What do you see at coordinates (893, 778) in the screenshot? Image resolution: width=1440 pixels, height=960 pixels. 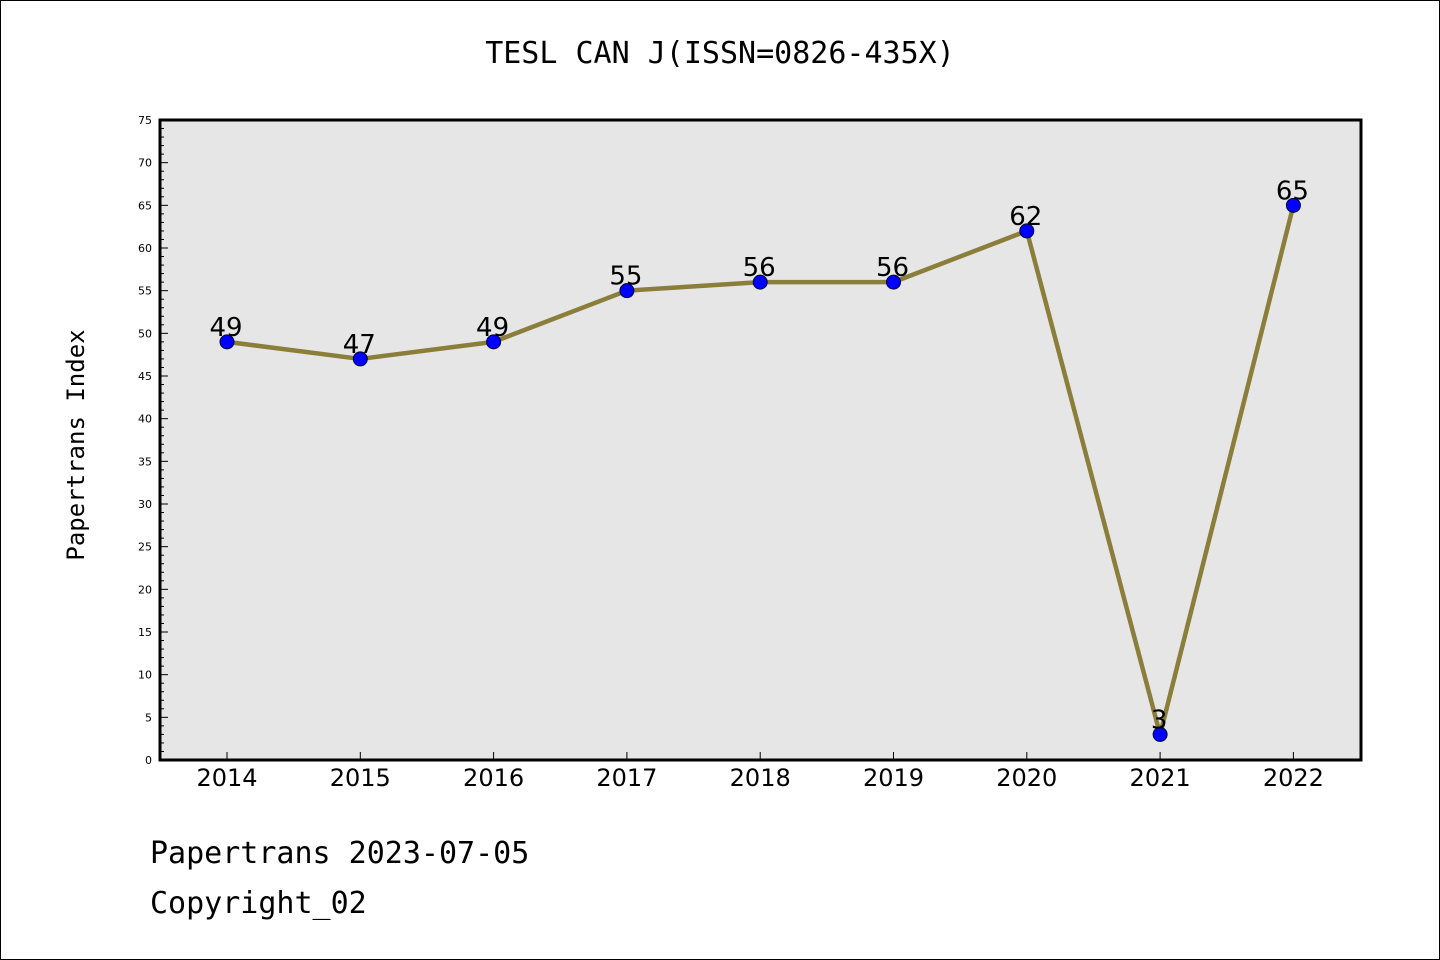 I see `x-tick-label: 2019` at bounding box center [893, 778].